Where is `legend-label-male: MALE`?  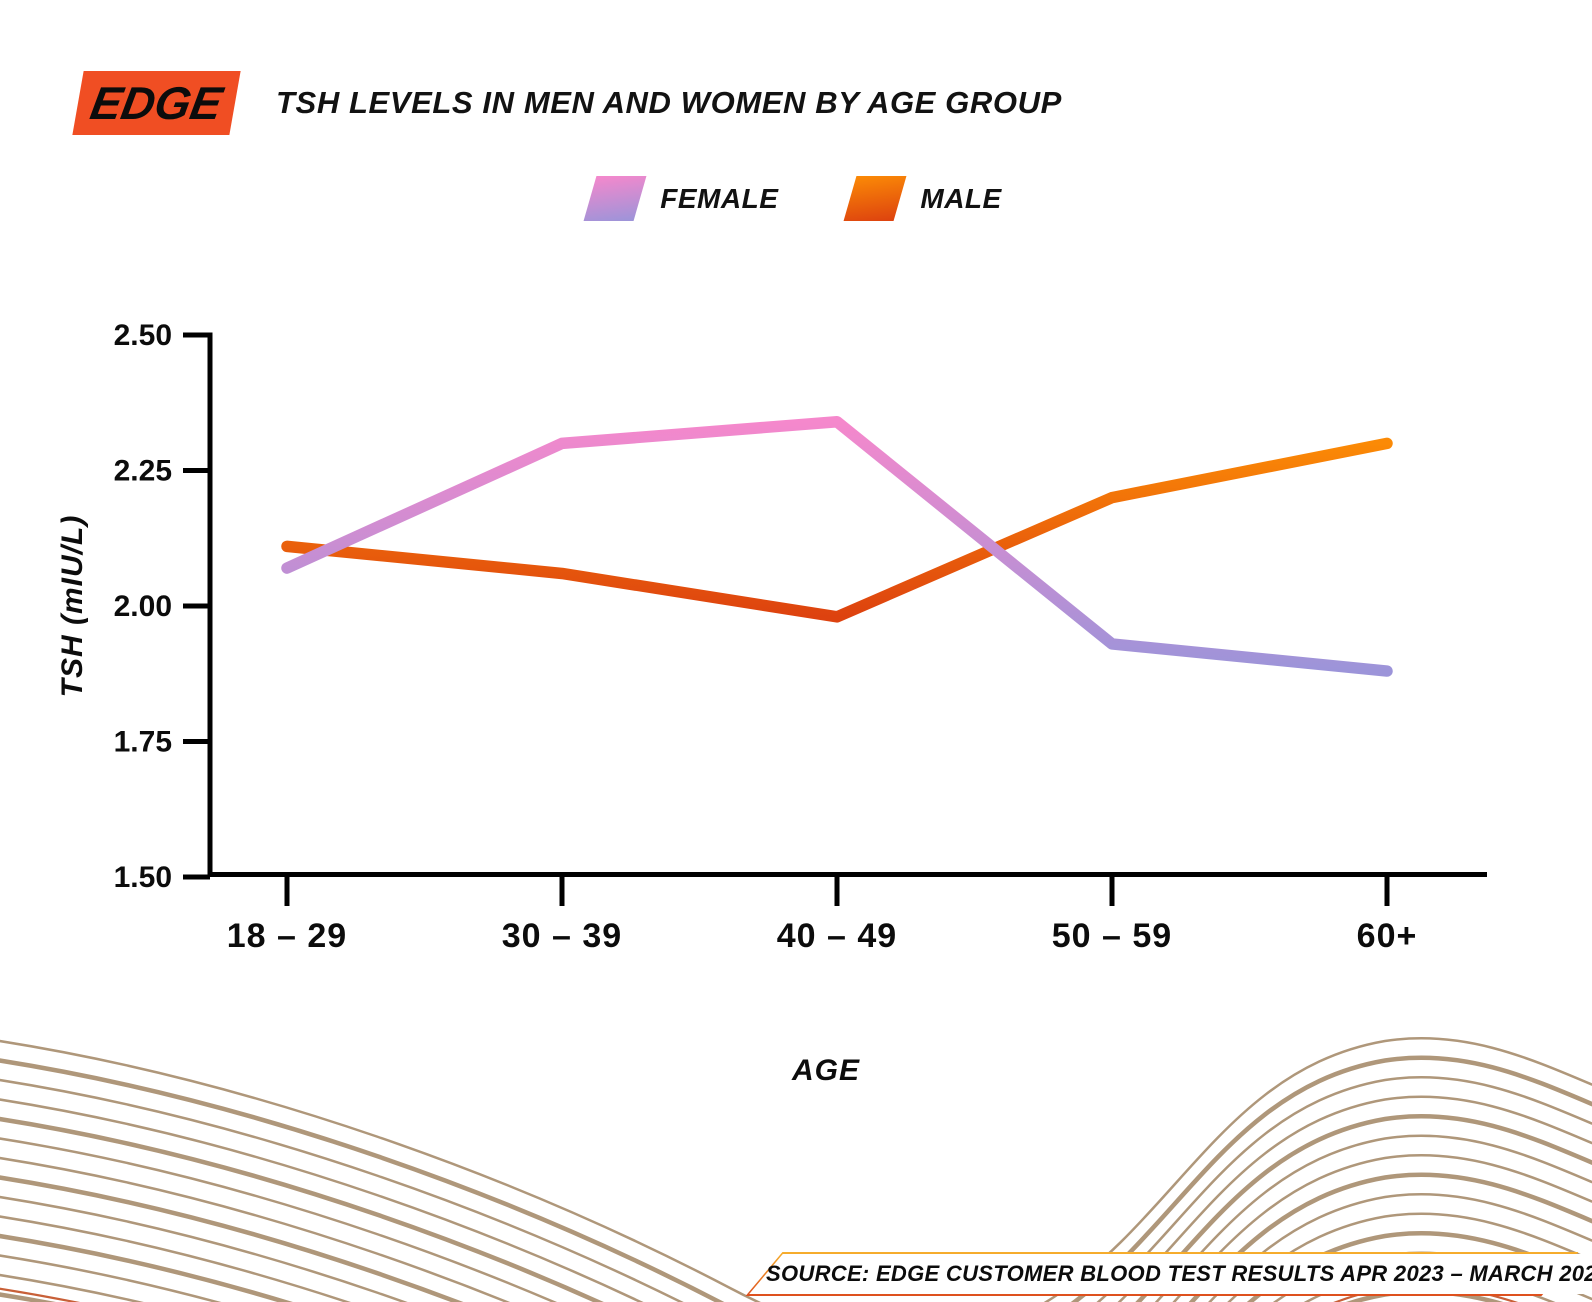
legend-label-male: MALE is located at coordinates (961, 198).